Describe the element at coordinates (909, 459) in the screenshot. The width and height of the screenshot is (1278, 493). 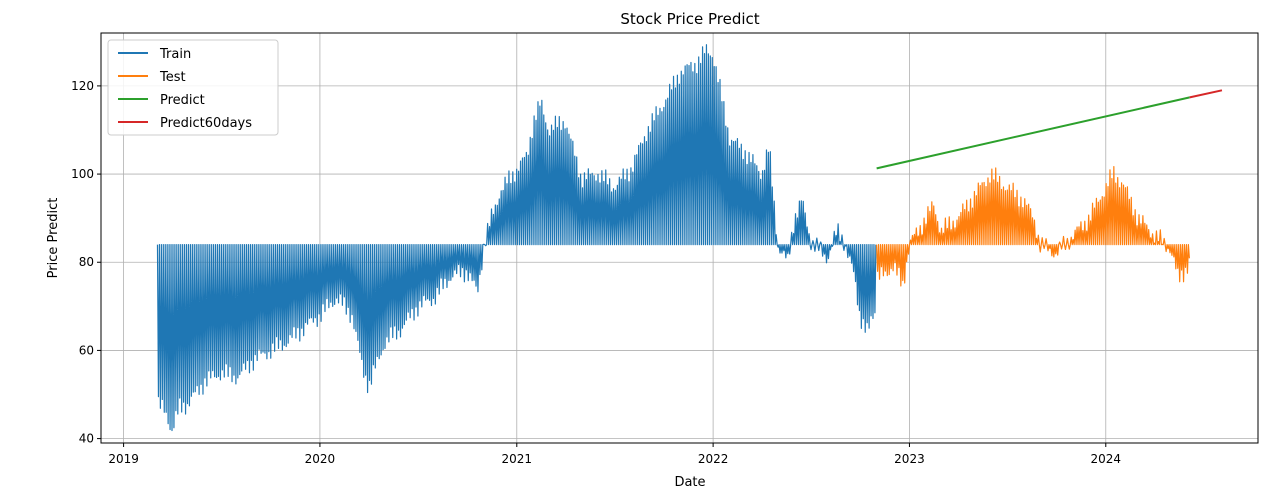
I see `x-tick-label: 2023` at that location.